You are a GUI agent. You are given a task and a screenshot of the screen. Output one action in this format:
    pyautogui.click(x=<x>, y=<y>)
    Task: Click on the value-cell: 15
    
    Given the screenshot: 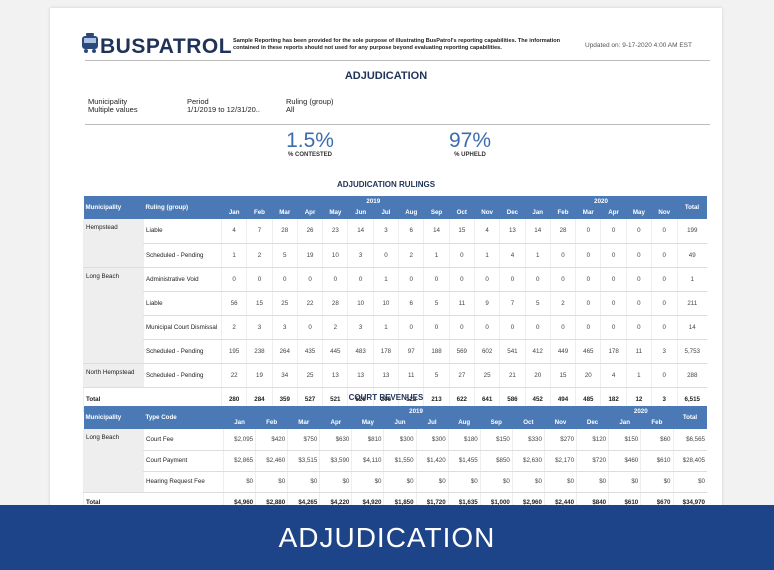 What is the action you would take?
    pyautogui.click(x=461, y=231)
    